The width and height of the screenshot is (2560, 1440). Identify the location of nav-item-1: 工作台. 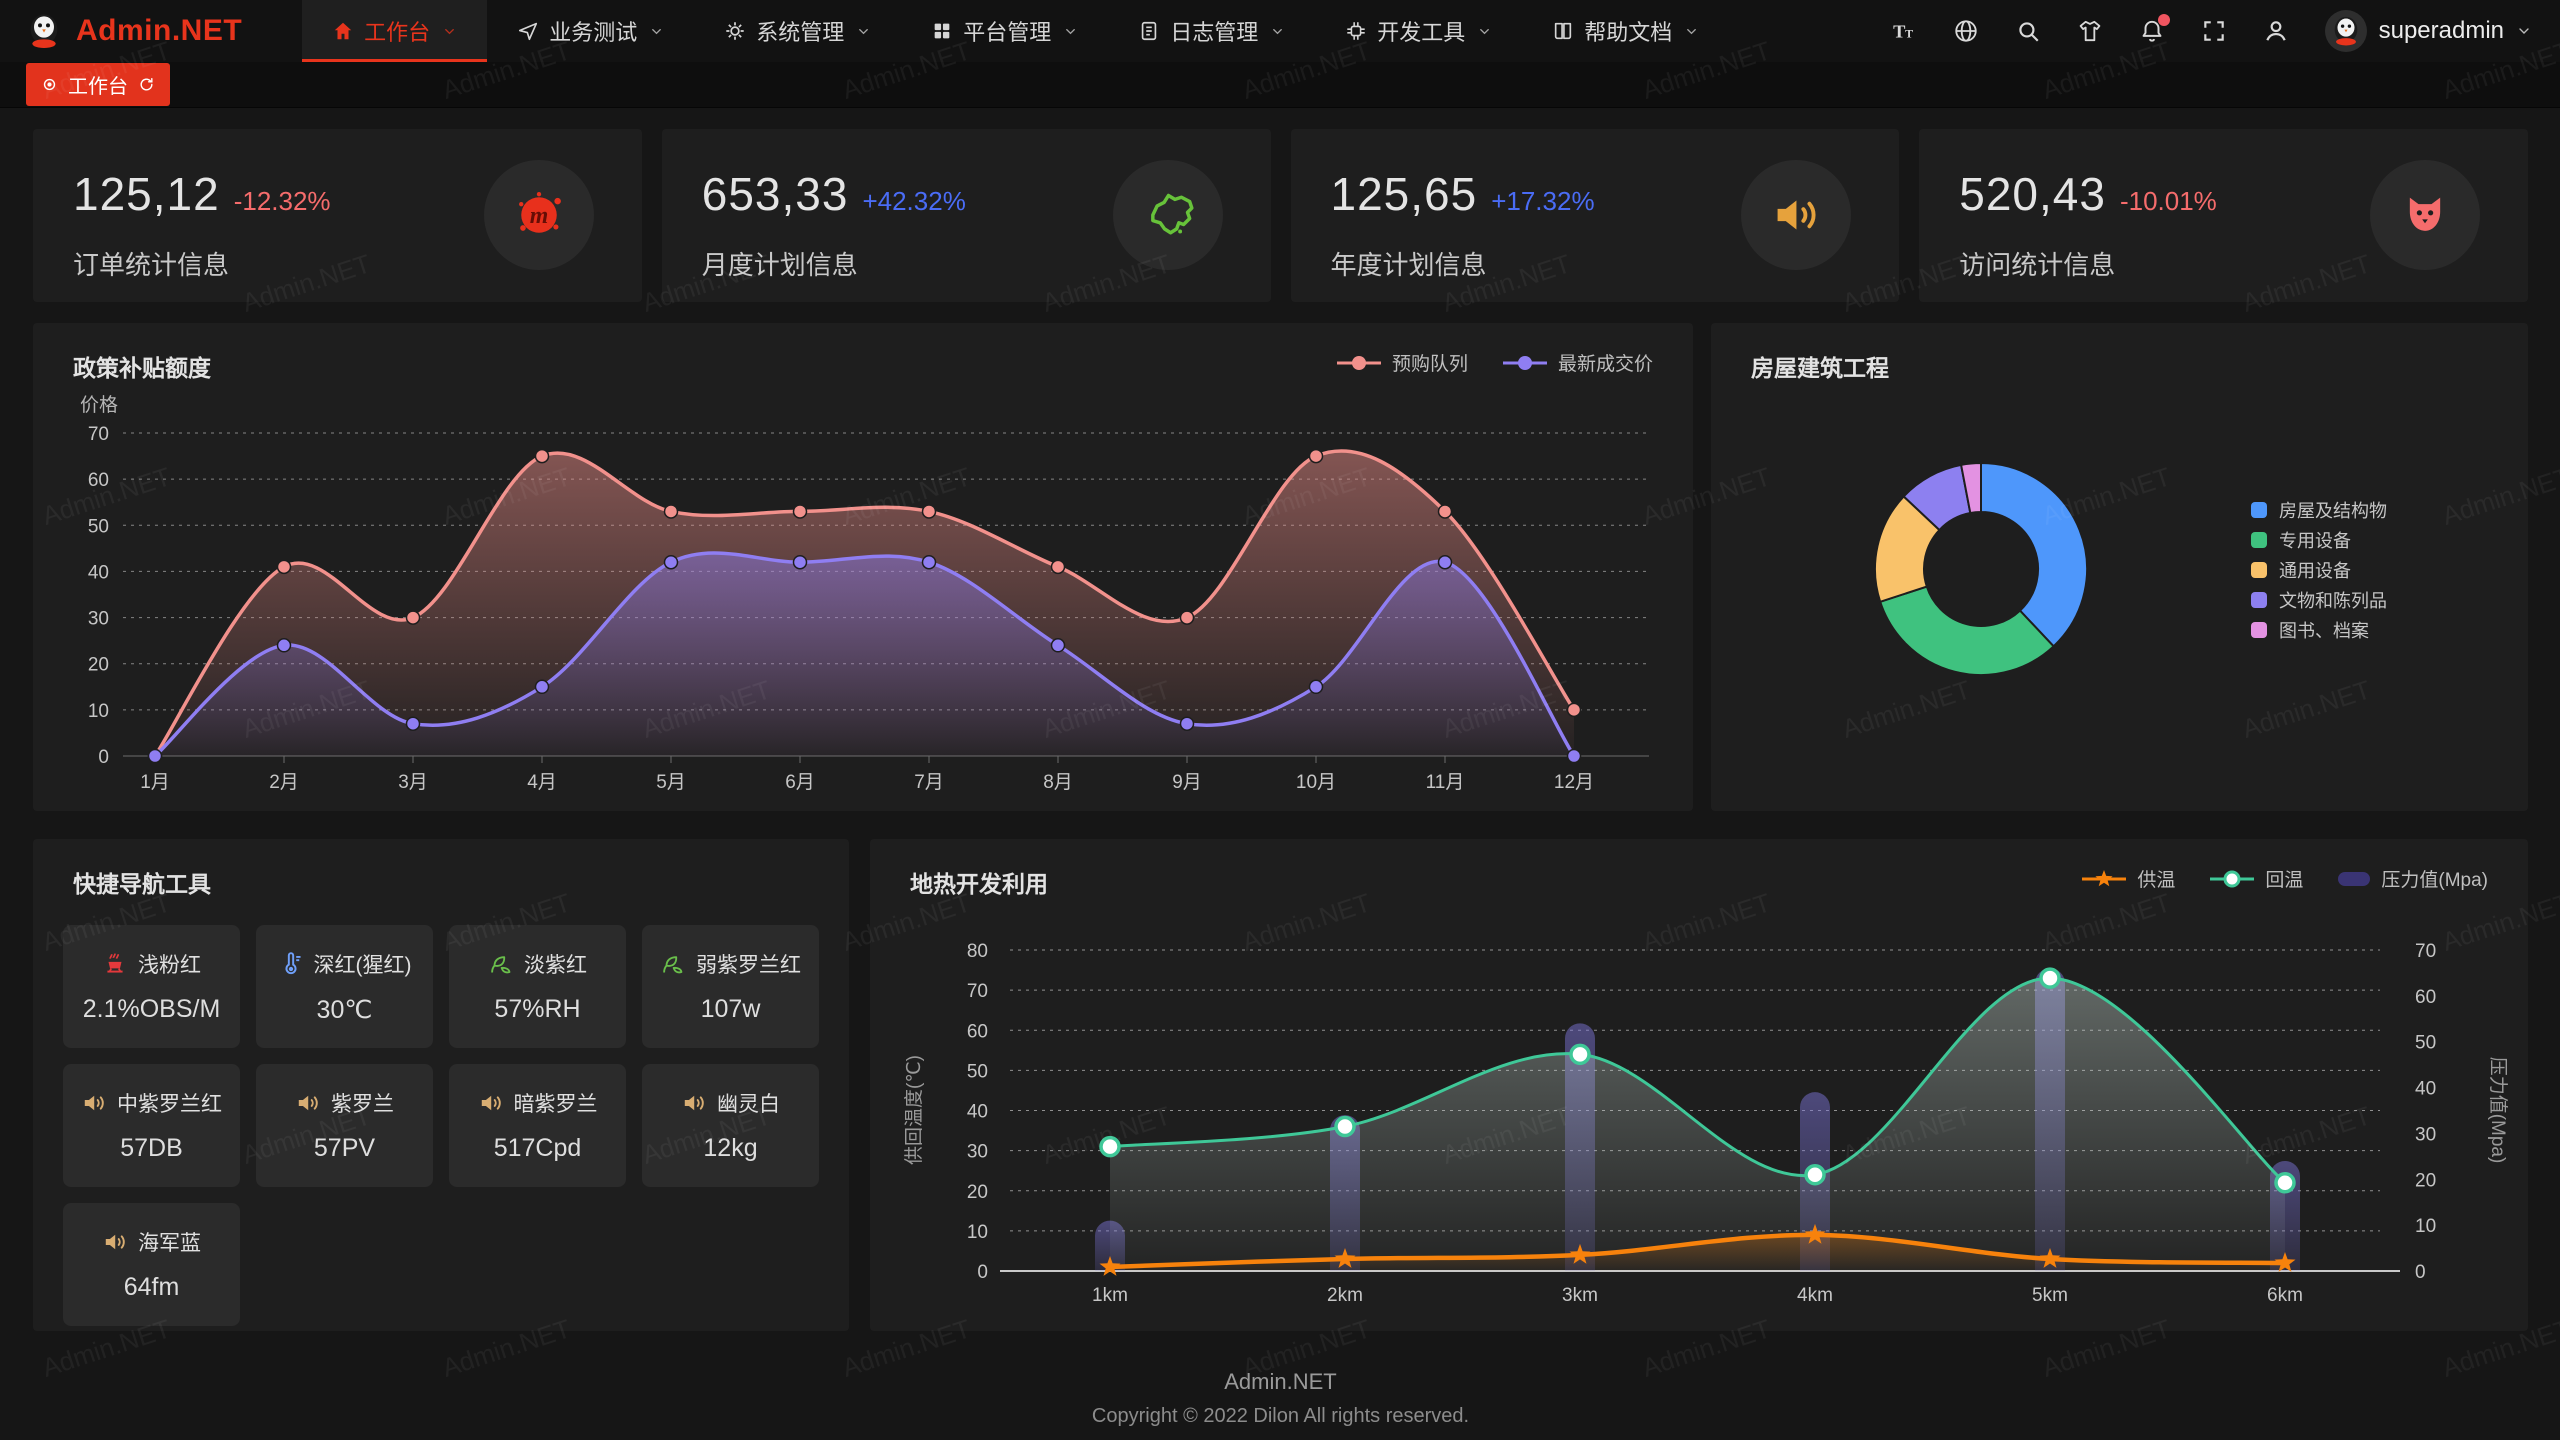
(395, 31).